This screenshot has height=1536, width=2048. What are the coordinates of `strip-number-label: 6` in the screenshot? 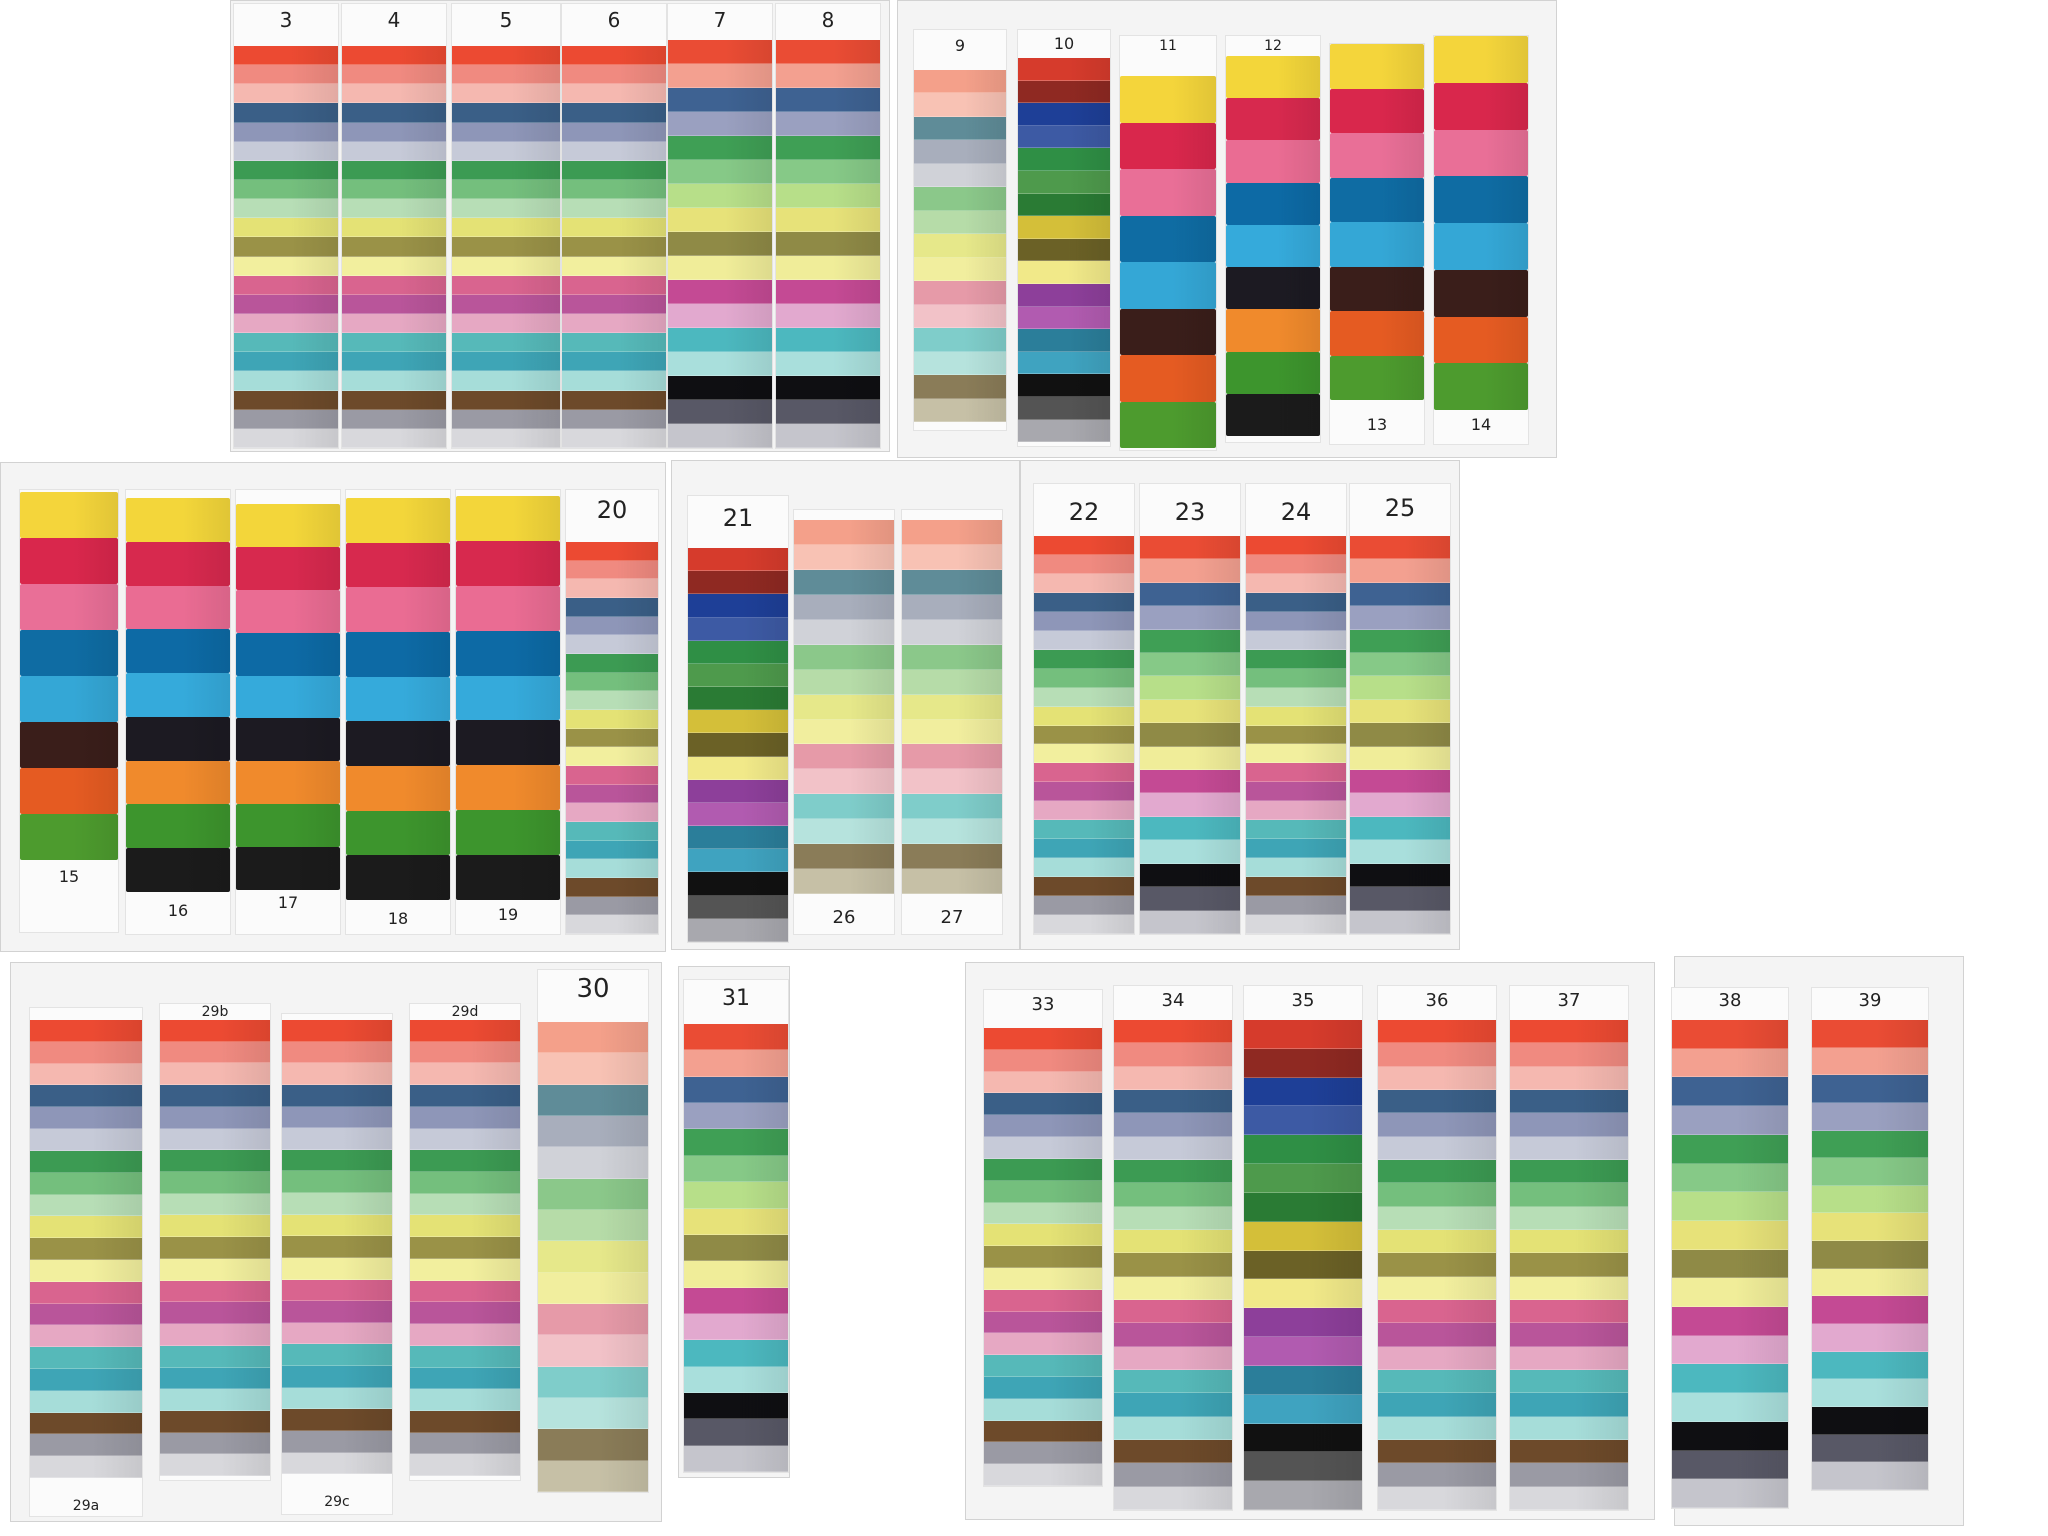 It's located at (614, 20).